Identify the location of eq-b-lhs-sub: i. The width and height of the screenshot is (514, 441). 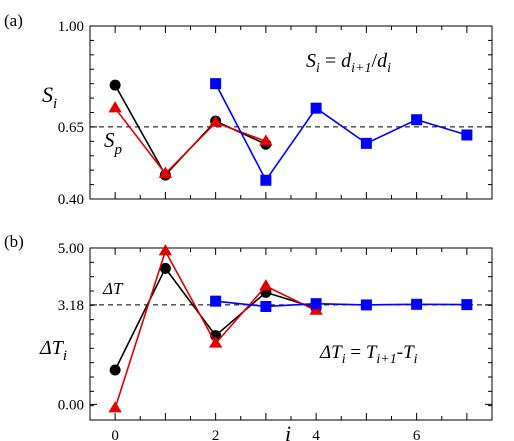
(344, 359).